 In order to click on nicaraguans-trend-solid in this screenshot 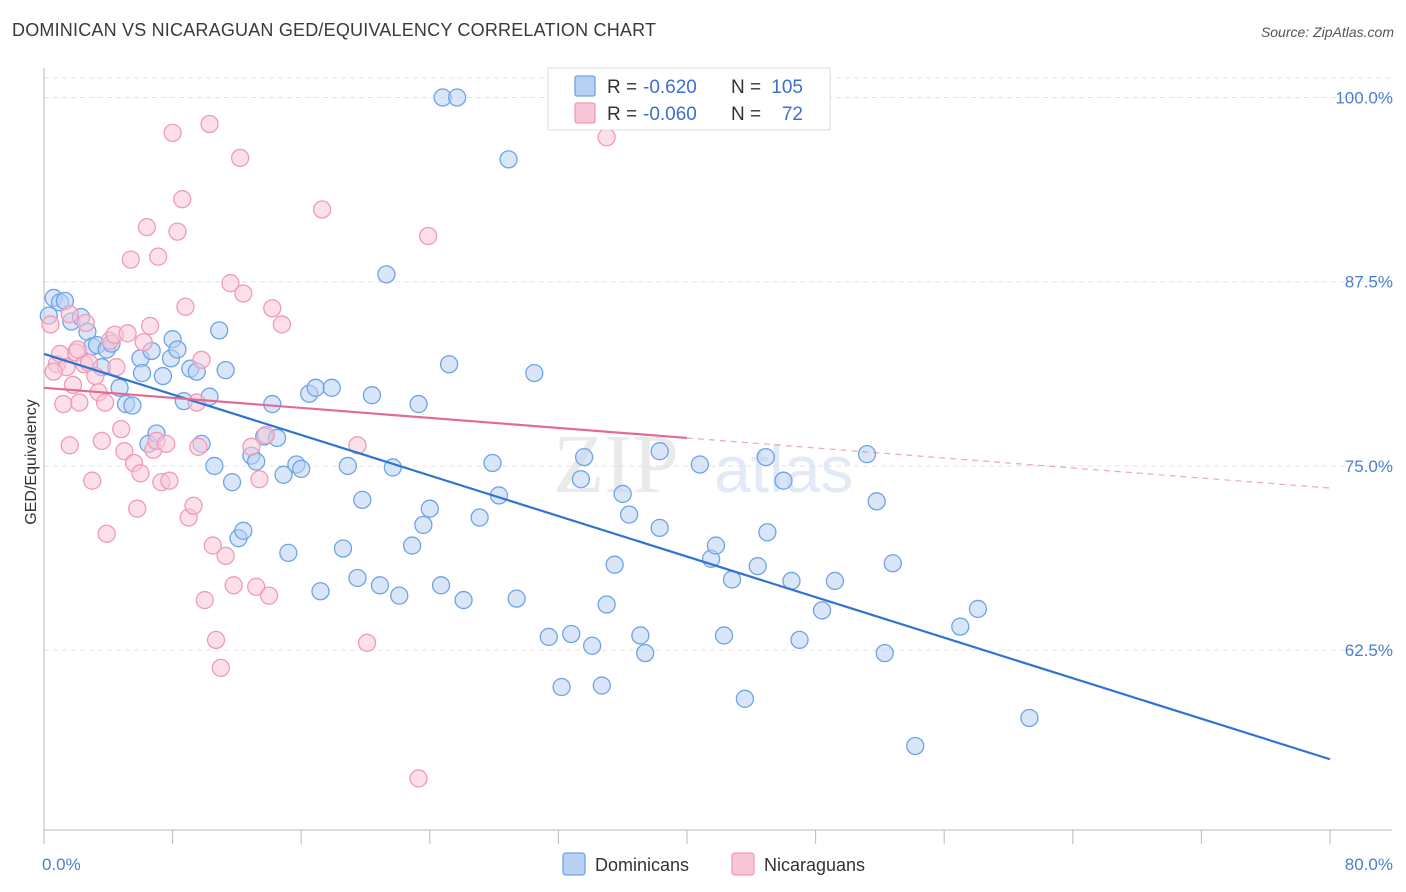, I will do `click(365, 413)`.